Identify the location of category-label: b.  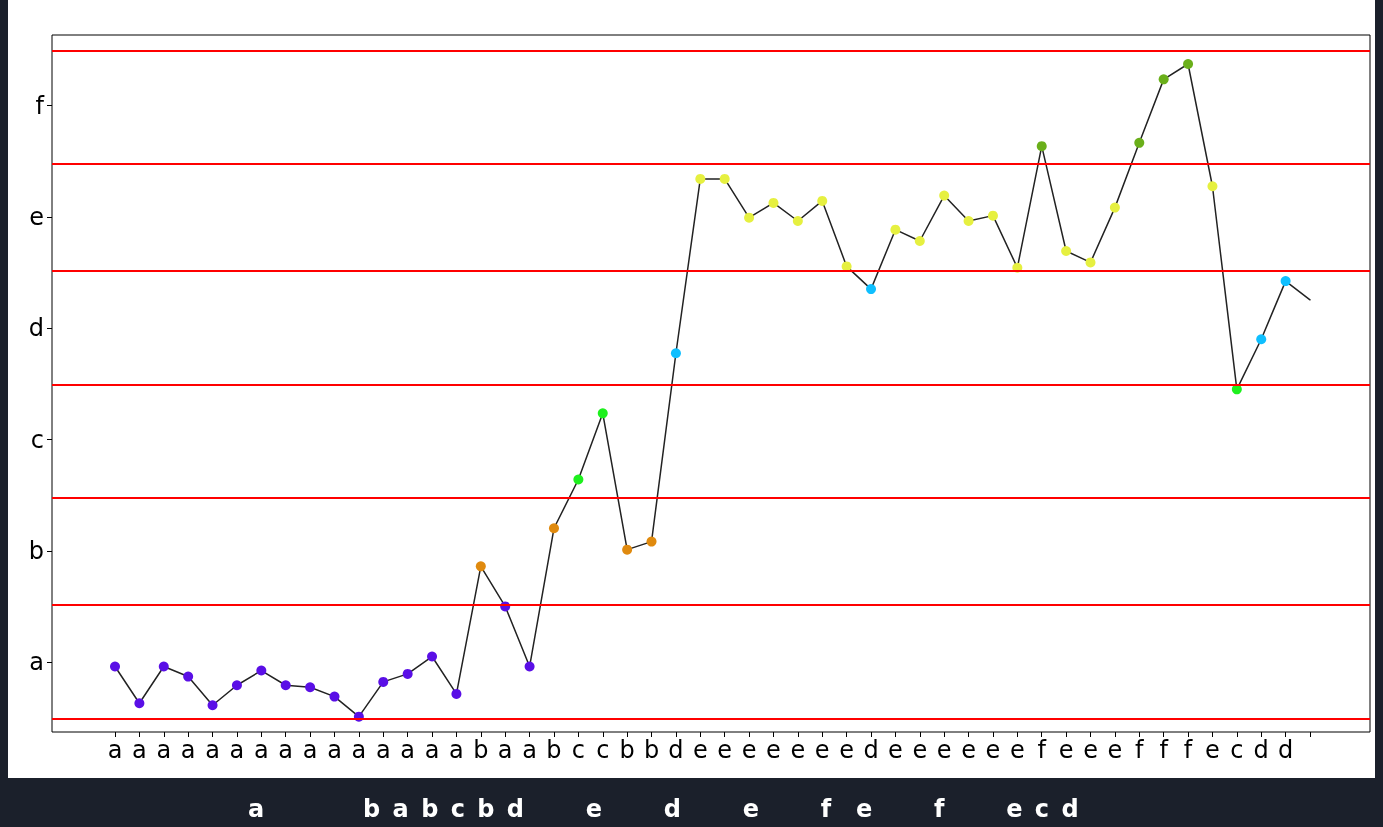
(36, 551).